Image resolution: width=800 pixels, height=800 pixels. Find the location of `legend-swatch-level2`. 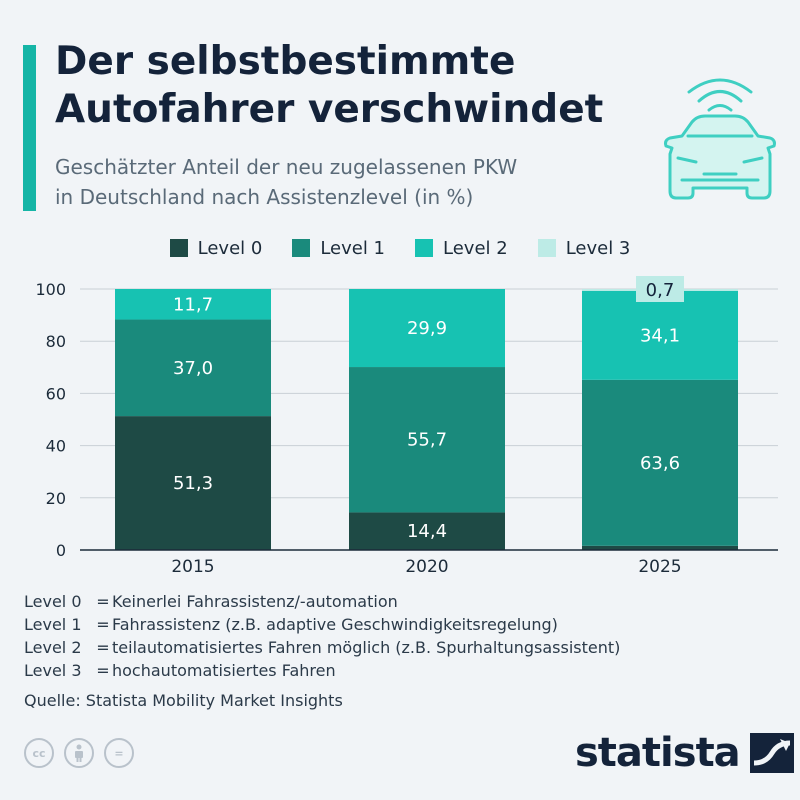

legend-swatch-level2 is located at coordinates (424, 248).